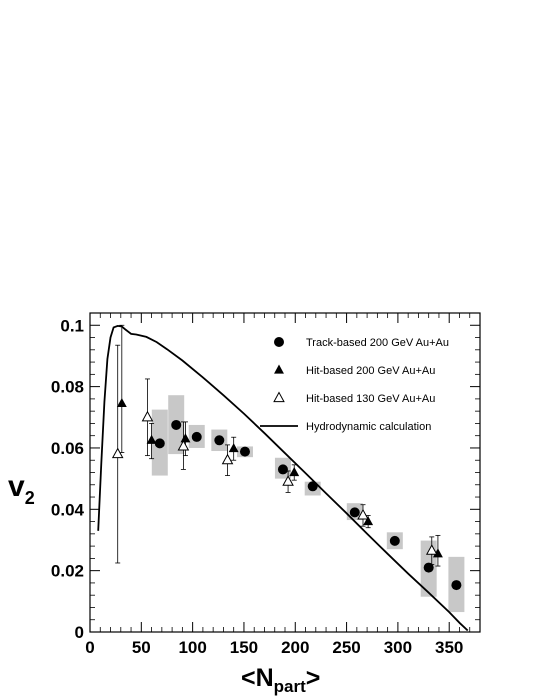  I want to click on x-tick-label: 200, so click(295, 647).